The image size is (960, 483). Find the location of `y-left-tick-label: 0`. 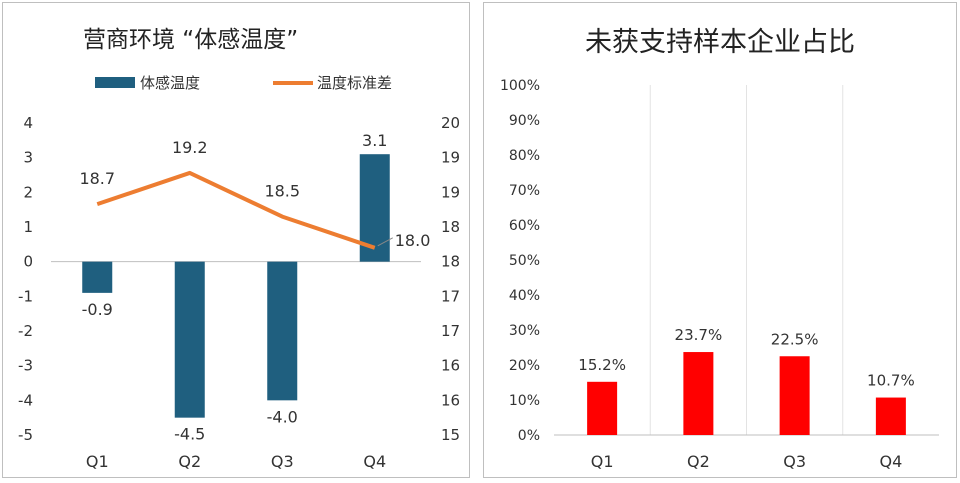

y-left-tick-label: 0 is located at coordinates (28, 262).